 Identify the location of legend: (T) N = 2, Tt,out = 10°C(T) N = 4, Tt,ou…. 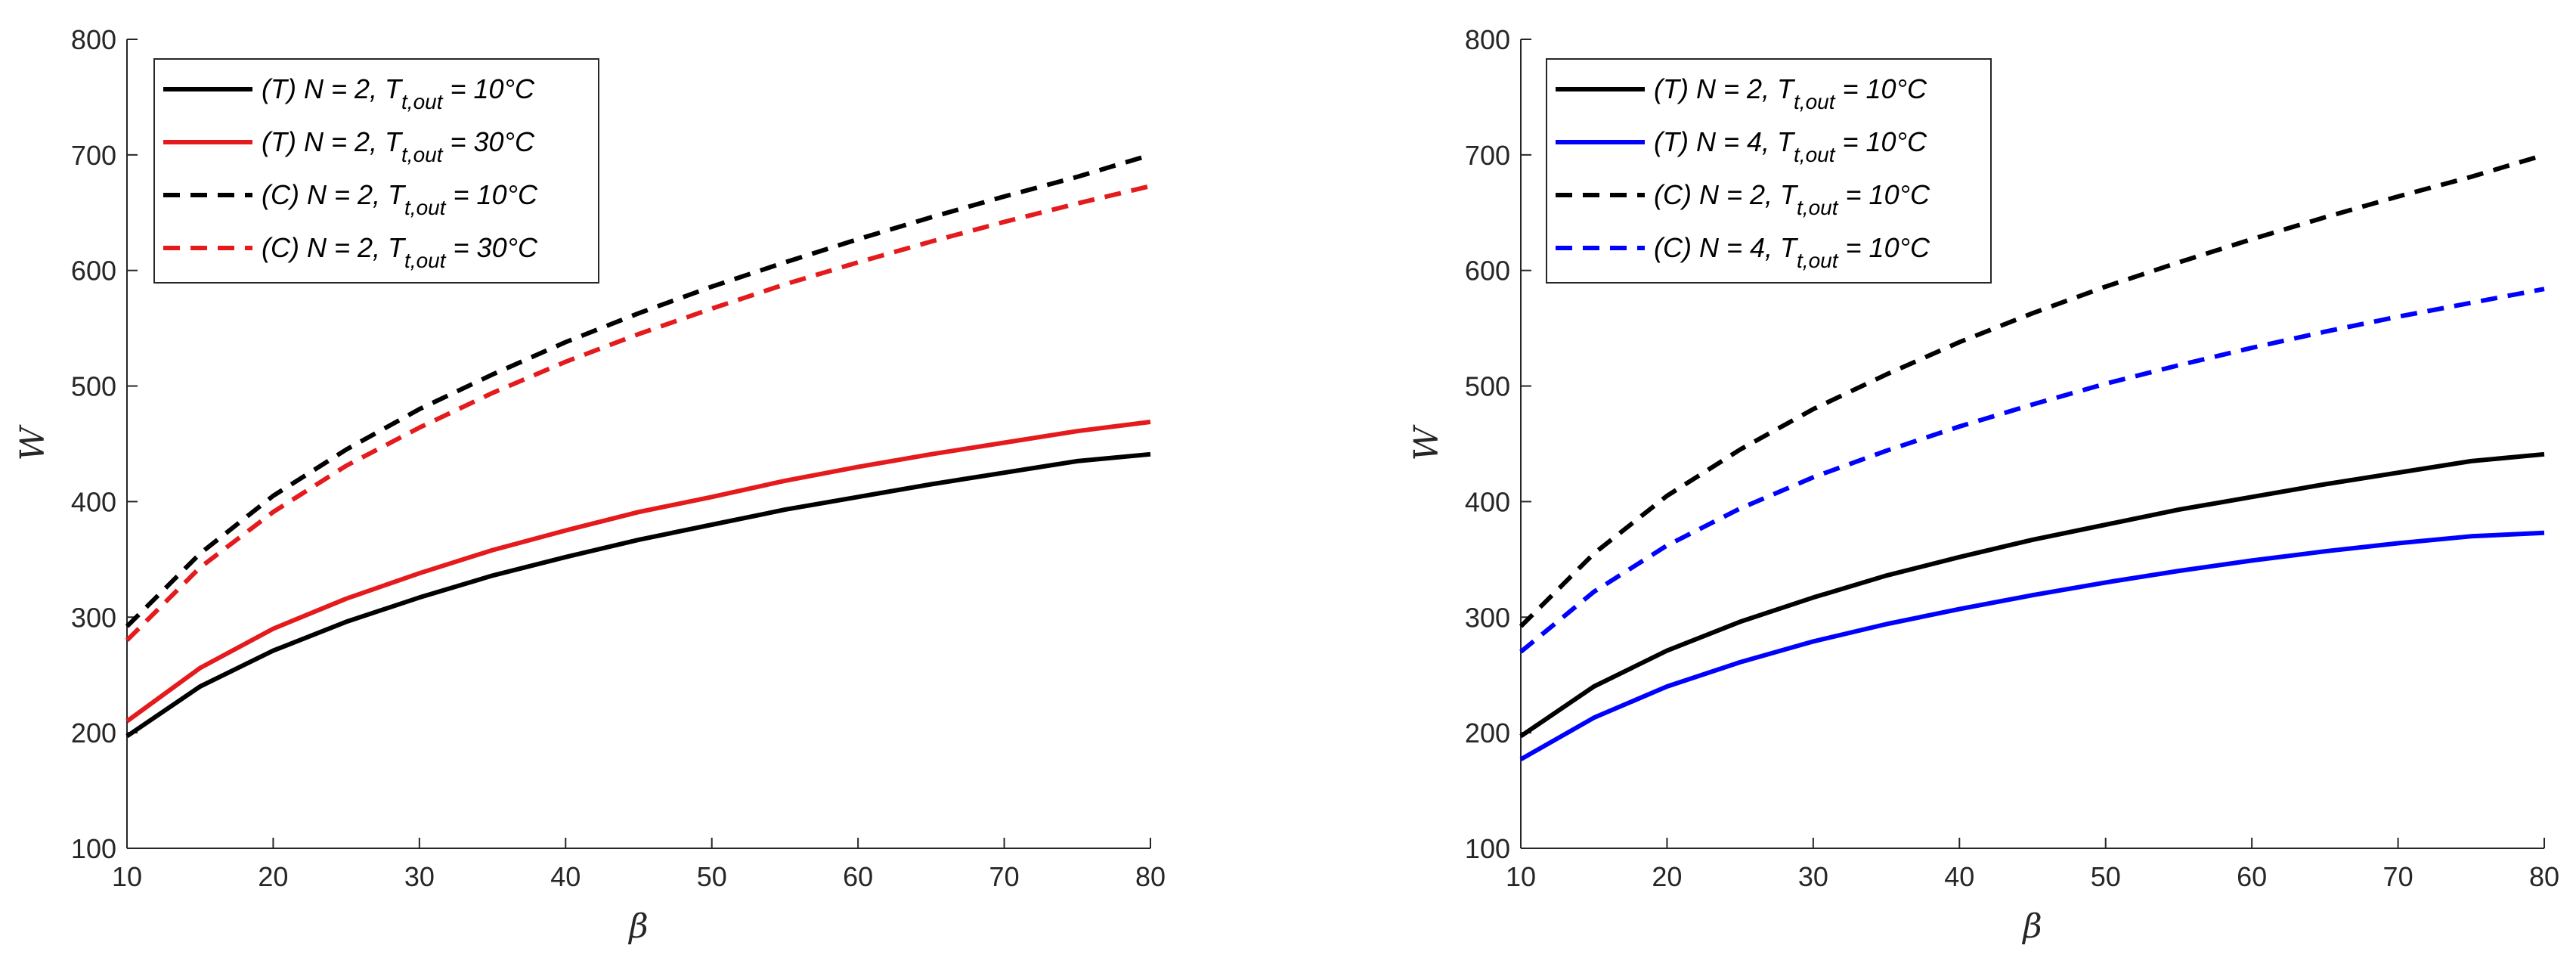
(1769, 171).